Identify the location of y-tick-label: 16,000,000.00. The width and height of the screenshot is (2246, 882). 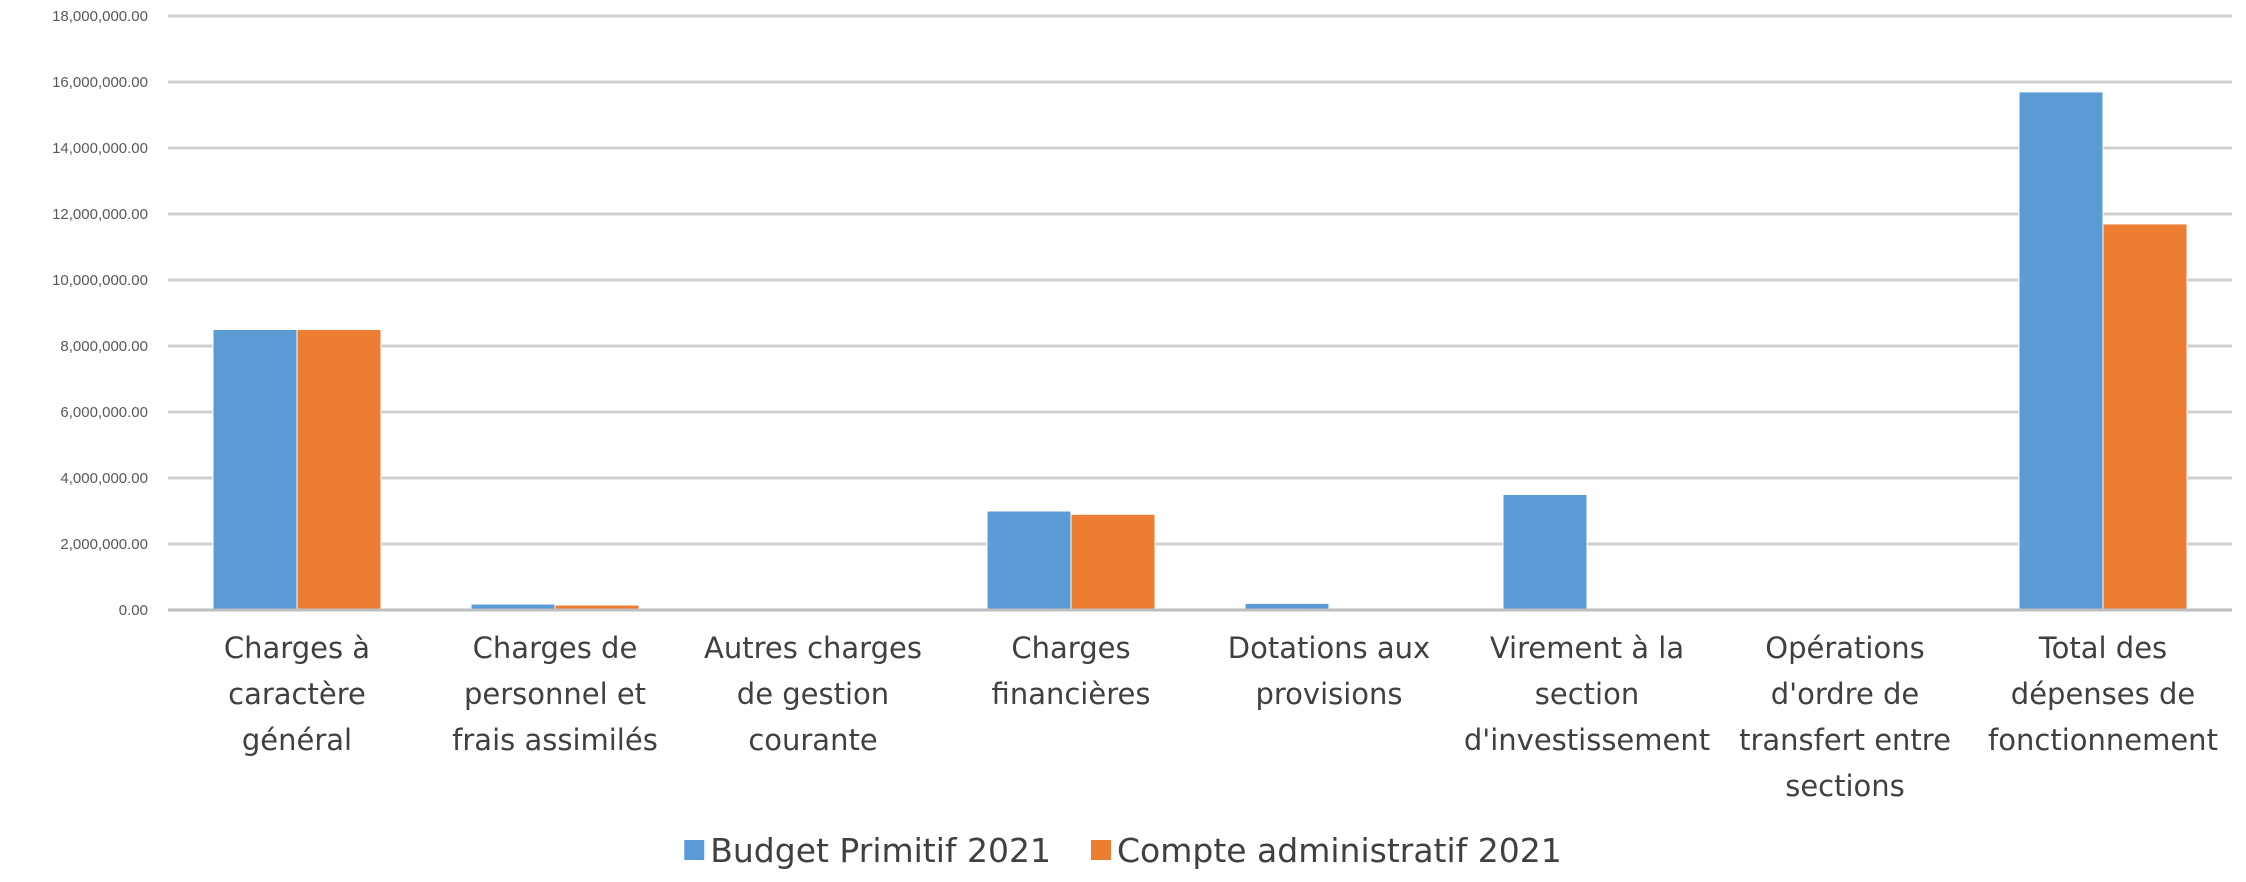
(100, 82).